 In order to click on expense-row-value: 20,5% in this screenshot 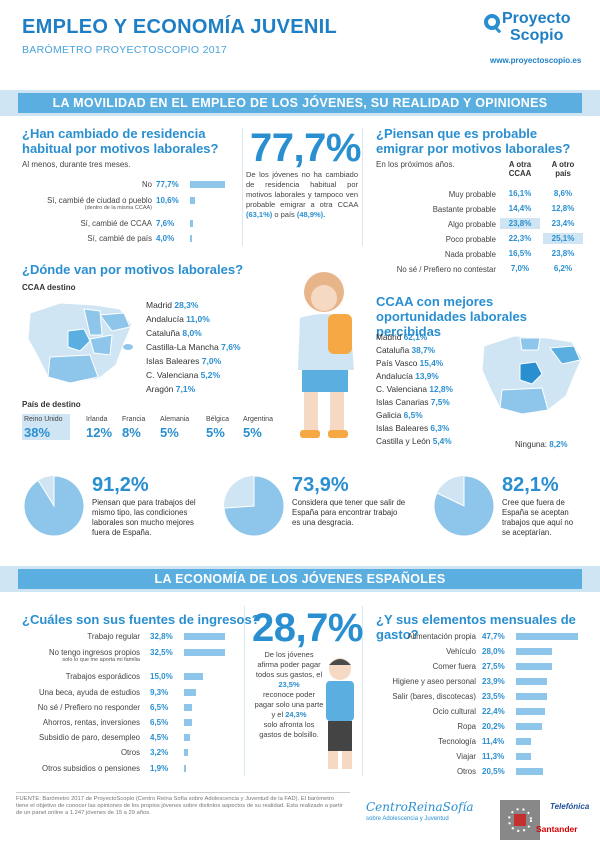, I will do `click(493, 771)`.